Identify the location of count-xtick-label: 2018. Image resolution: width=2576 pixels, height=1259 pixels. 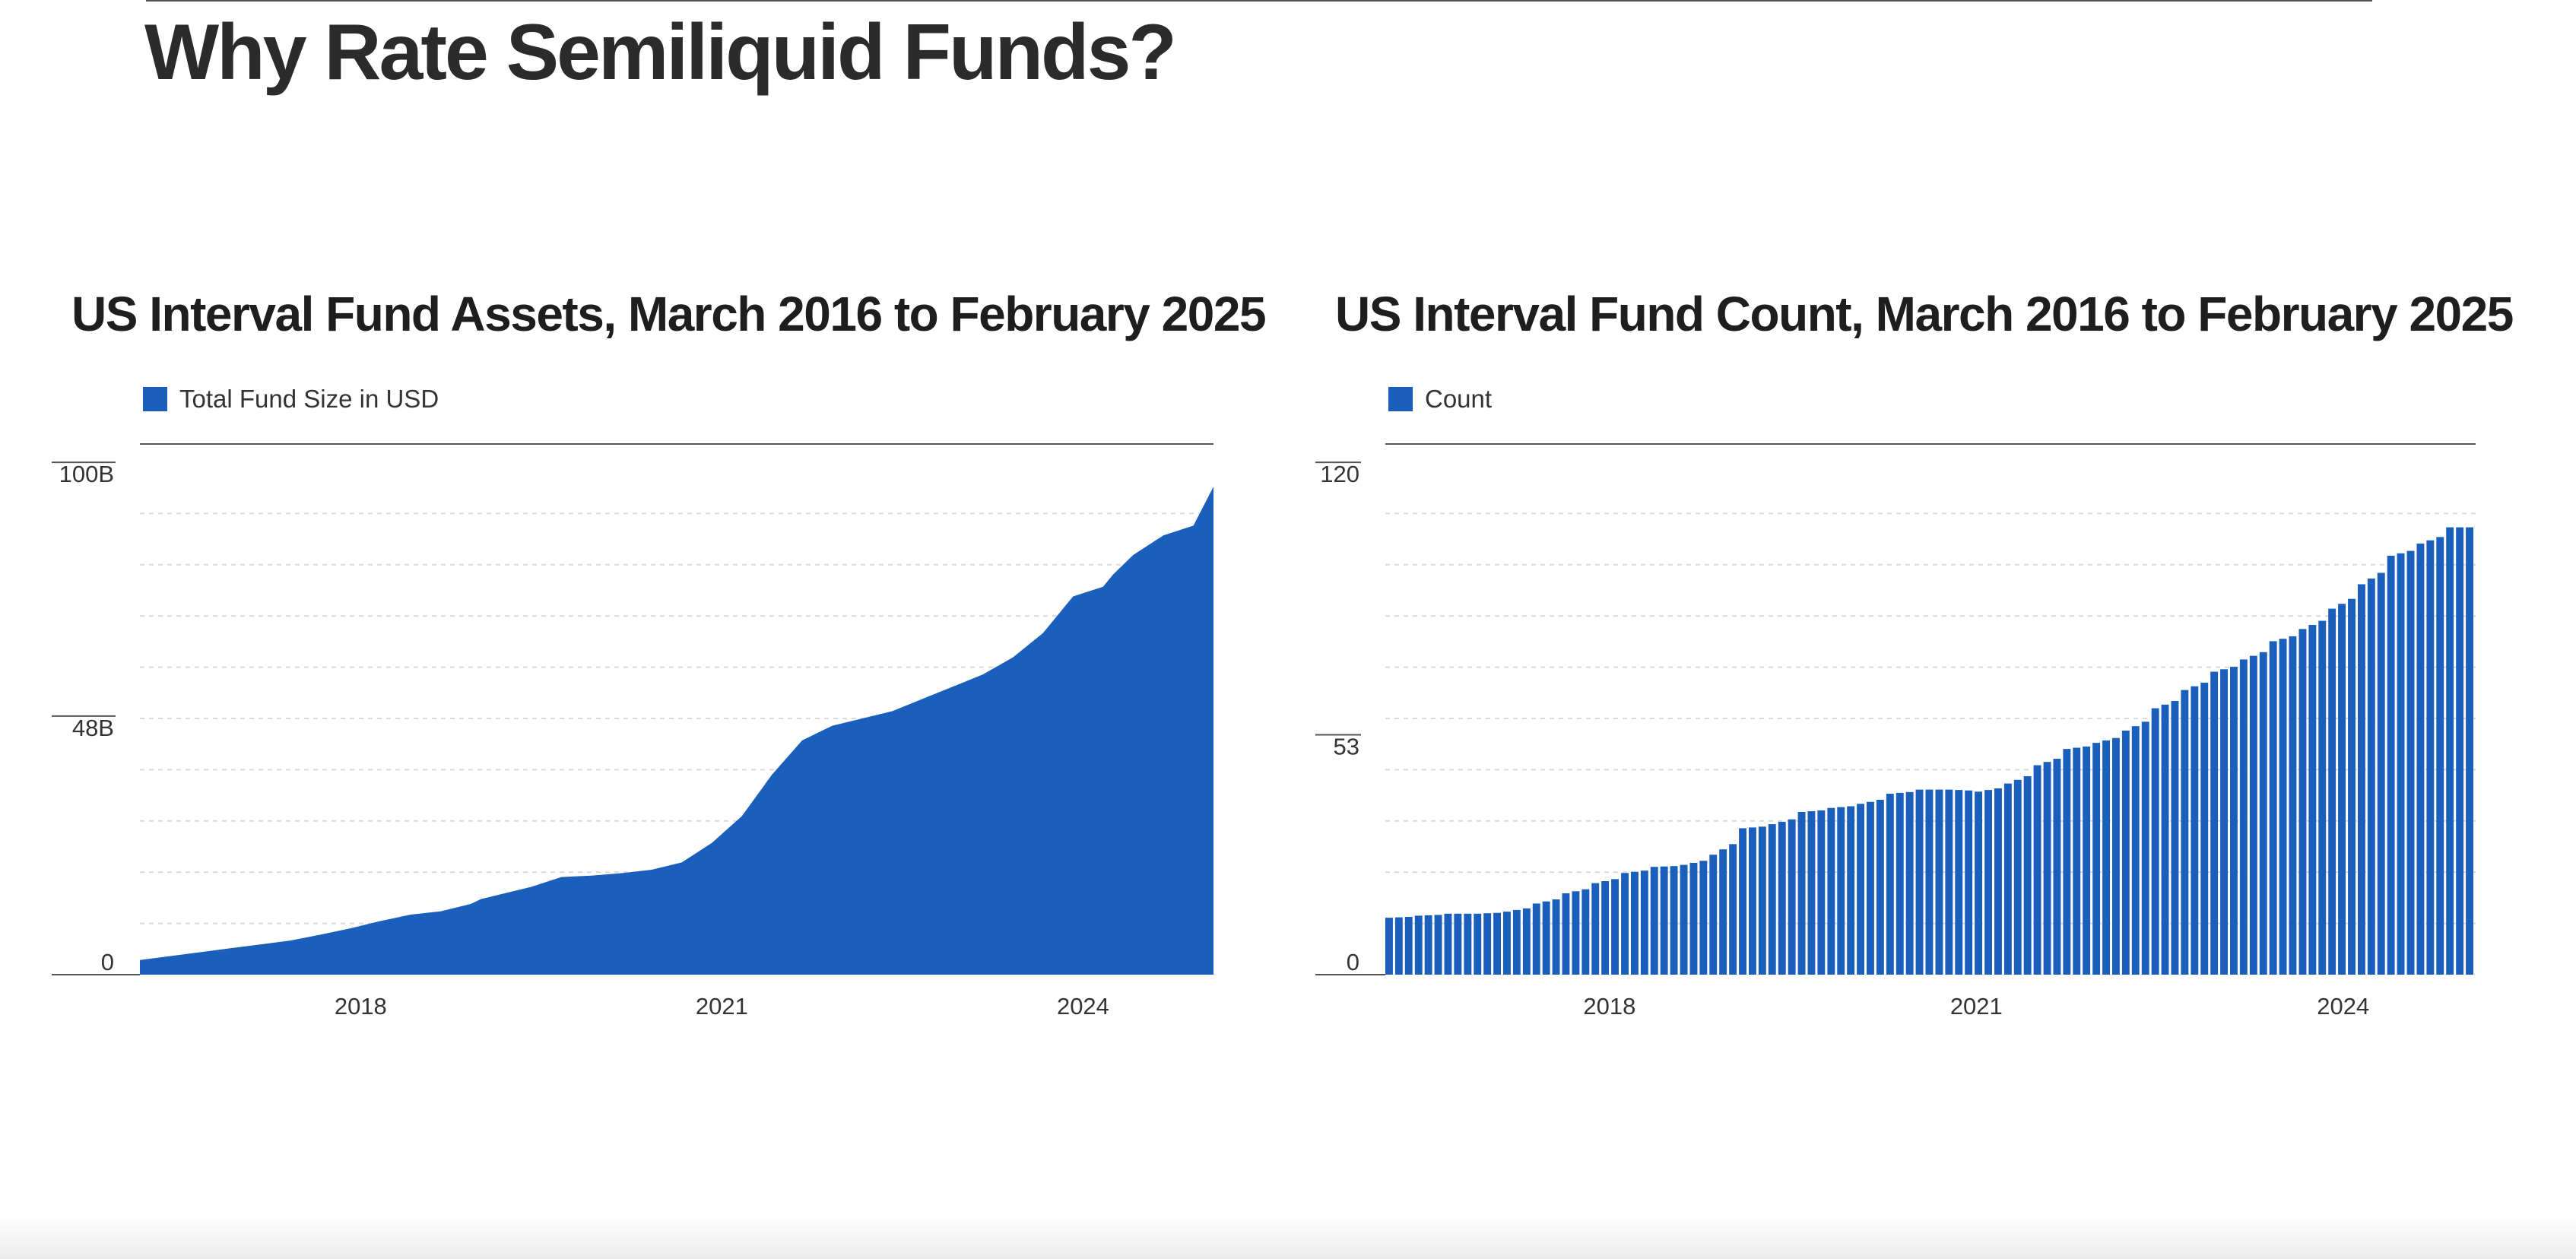
(1609, 1007).